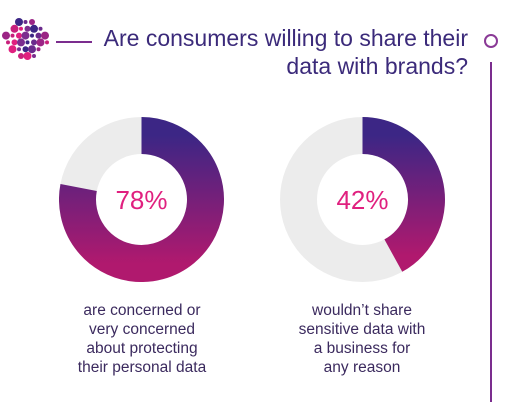 The image size is (510, 404). What do you see at coordinates (142, 329) in the screenshot?
I see `caption-line: very concerned` at bounding box center [142, 329].